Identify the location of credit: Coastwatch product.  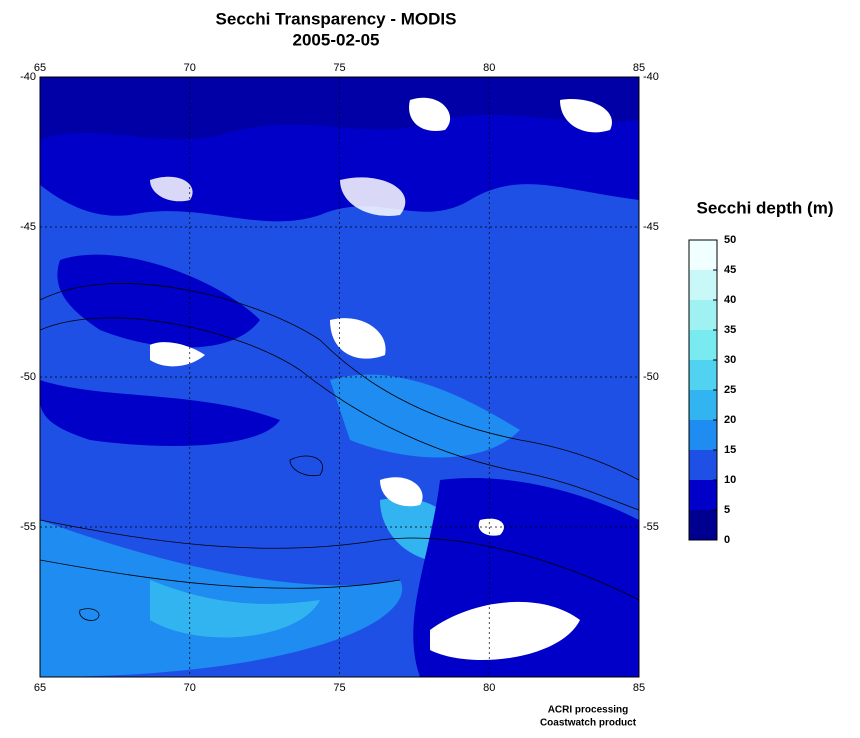
(588, 723).